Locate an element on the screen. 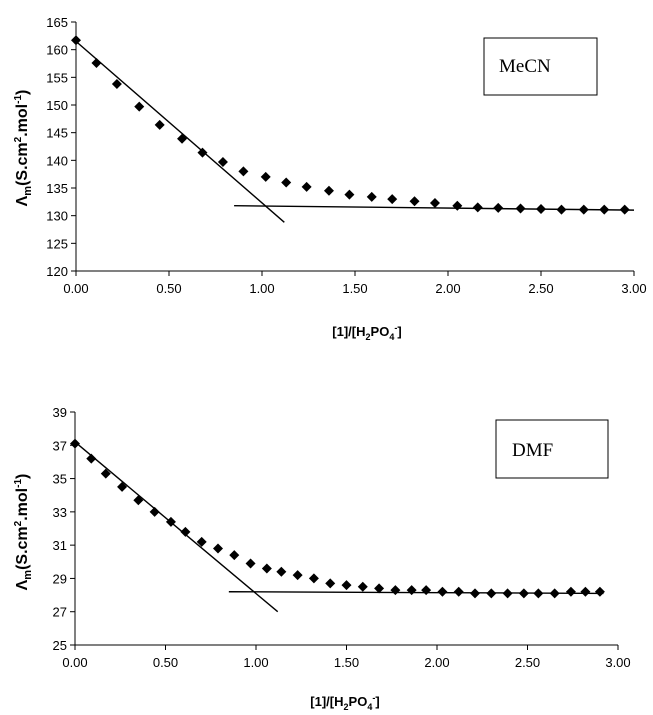 The width and height of the screenshot is (653, 715). y-tick-label: 145 is located at coordinates (57, 133).